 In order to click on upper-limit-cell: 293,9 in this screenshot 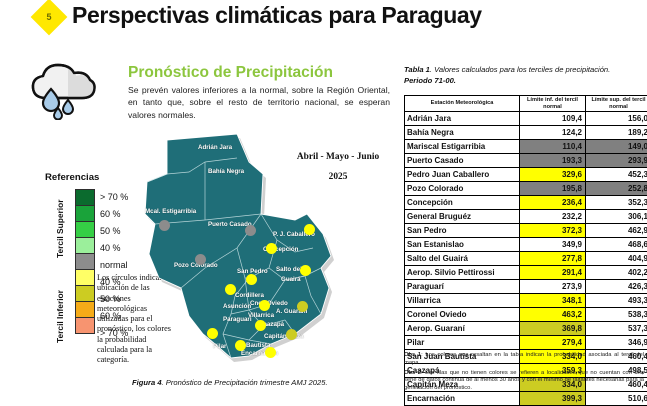, I will do `click(616, 161)`.